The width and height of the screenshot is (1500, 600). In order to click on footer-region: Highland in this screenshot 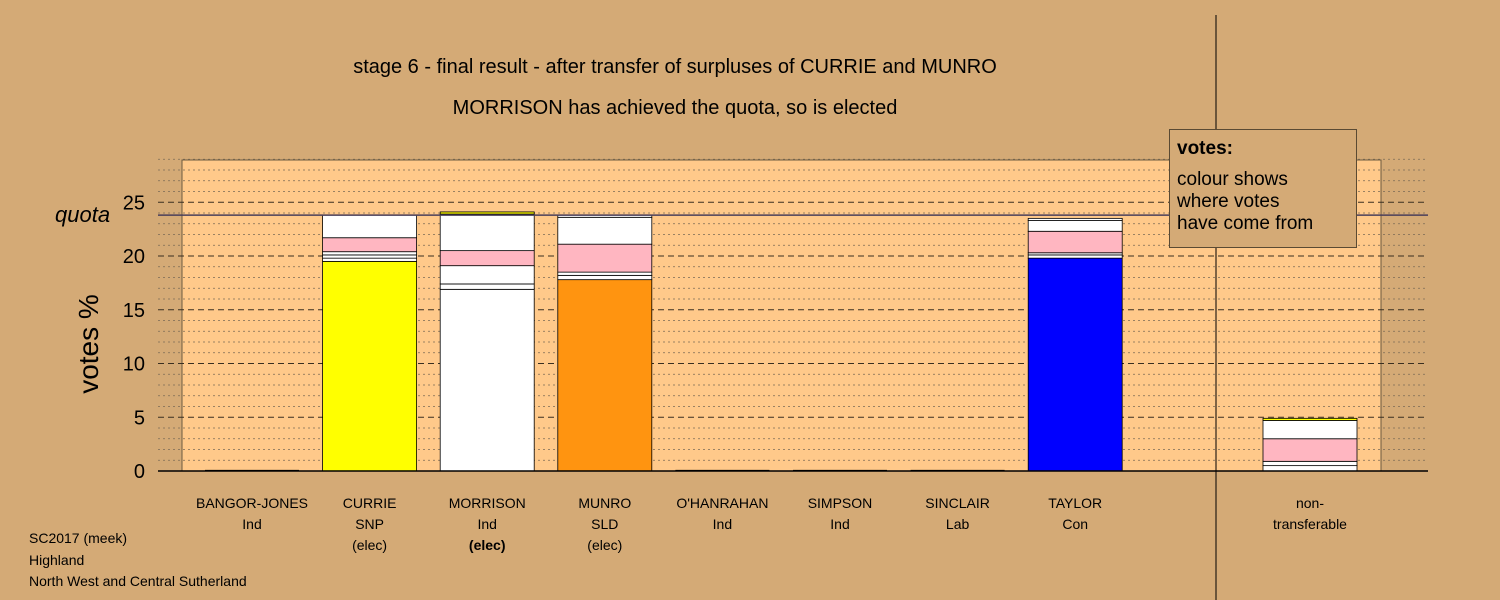, I will do `click(57, 559)`.